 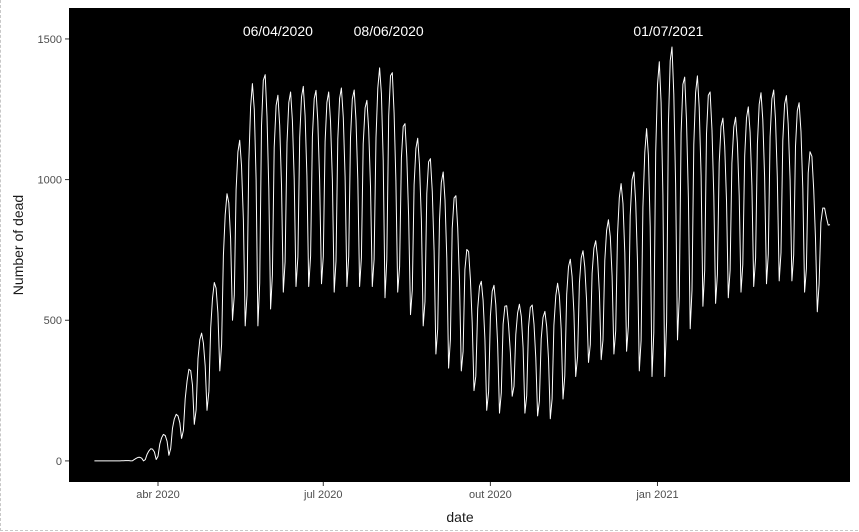 What do you see at coordinates (323, 495) in the screenshot?
I see `x-tick-label: jul 2020` at bounding box center [323, 495].